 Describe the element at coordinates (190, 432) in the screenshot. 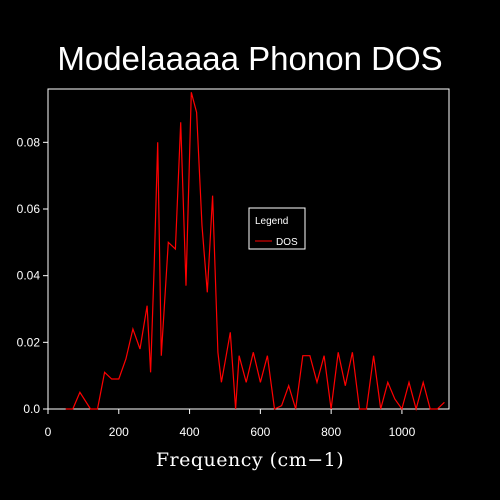

I see `x-tick-label: 400` at that location.